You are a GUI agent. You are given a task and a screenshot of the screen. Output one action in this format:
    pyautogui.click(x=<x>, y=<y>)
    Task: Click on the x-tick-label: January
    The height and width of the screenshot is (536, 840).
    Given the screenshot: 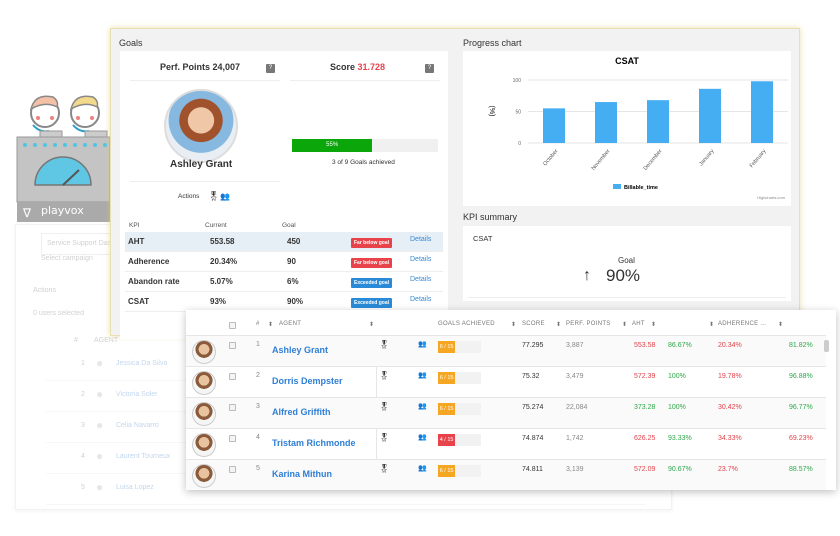 What is the action you would take?
    pyautogui.click(x=706, y=157)
    